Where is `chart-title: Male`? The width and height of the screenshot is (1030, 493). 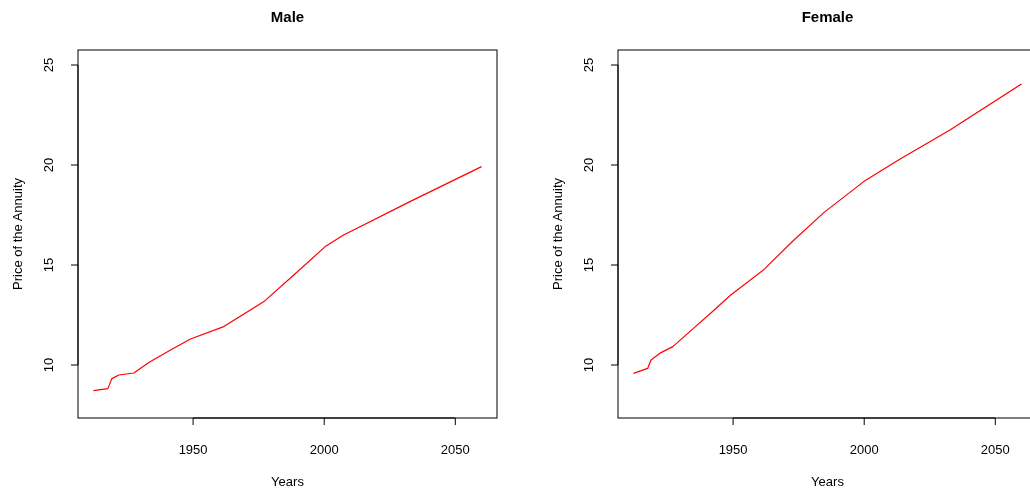
chart-title: Male is located at coordinates (287, 16).